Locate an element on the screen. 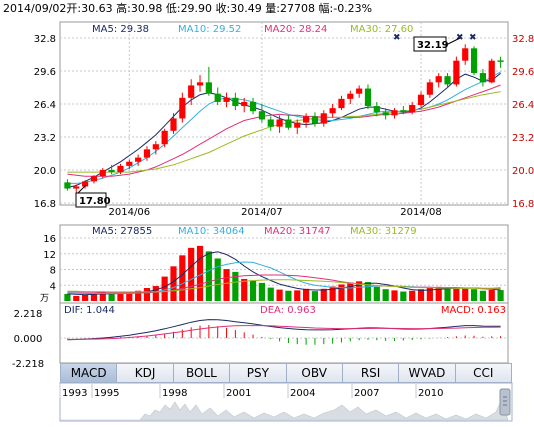 The height and width of the screenshot is (427, 534). quote-date: 2014/09/02 is located at coordinates (34, 8).